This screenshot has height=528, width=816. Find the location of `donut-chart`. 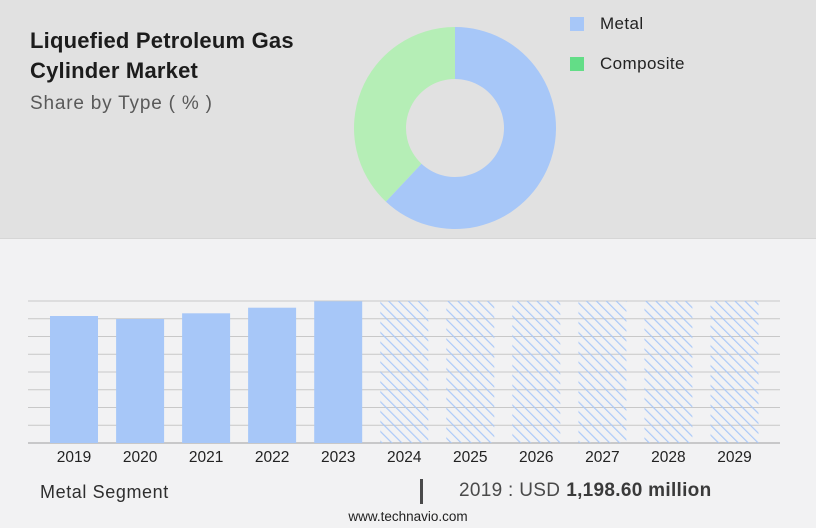

donut-chart is located at coordinates (455, 128).